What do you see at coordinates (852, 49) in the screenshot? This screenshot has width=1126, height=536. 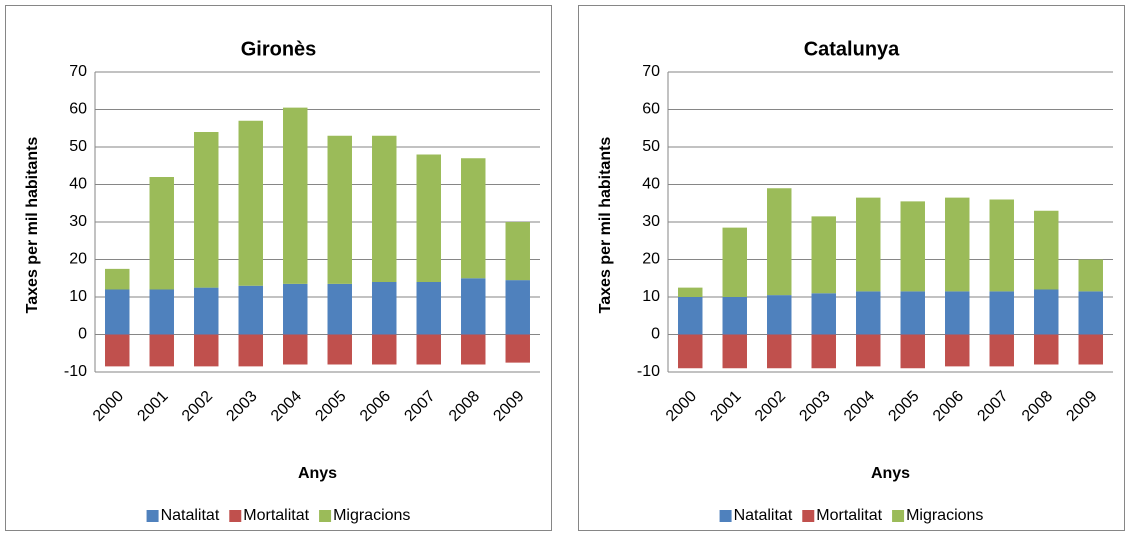 I see `chart-title: Catalunya` at bounding box center [852, 49].